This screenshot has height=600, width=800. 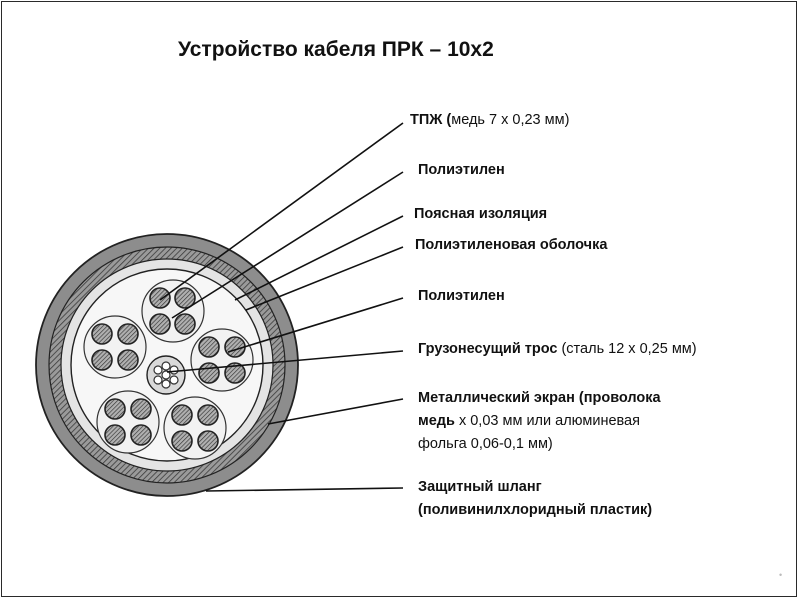 What do you see at coordinates (557, 349) in the screenshot?
I see `label-load-bearing-rope: Грузонесущий трос (сталь 12 х 0,25 мм)` at bounding box center [557, 349].